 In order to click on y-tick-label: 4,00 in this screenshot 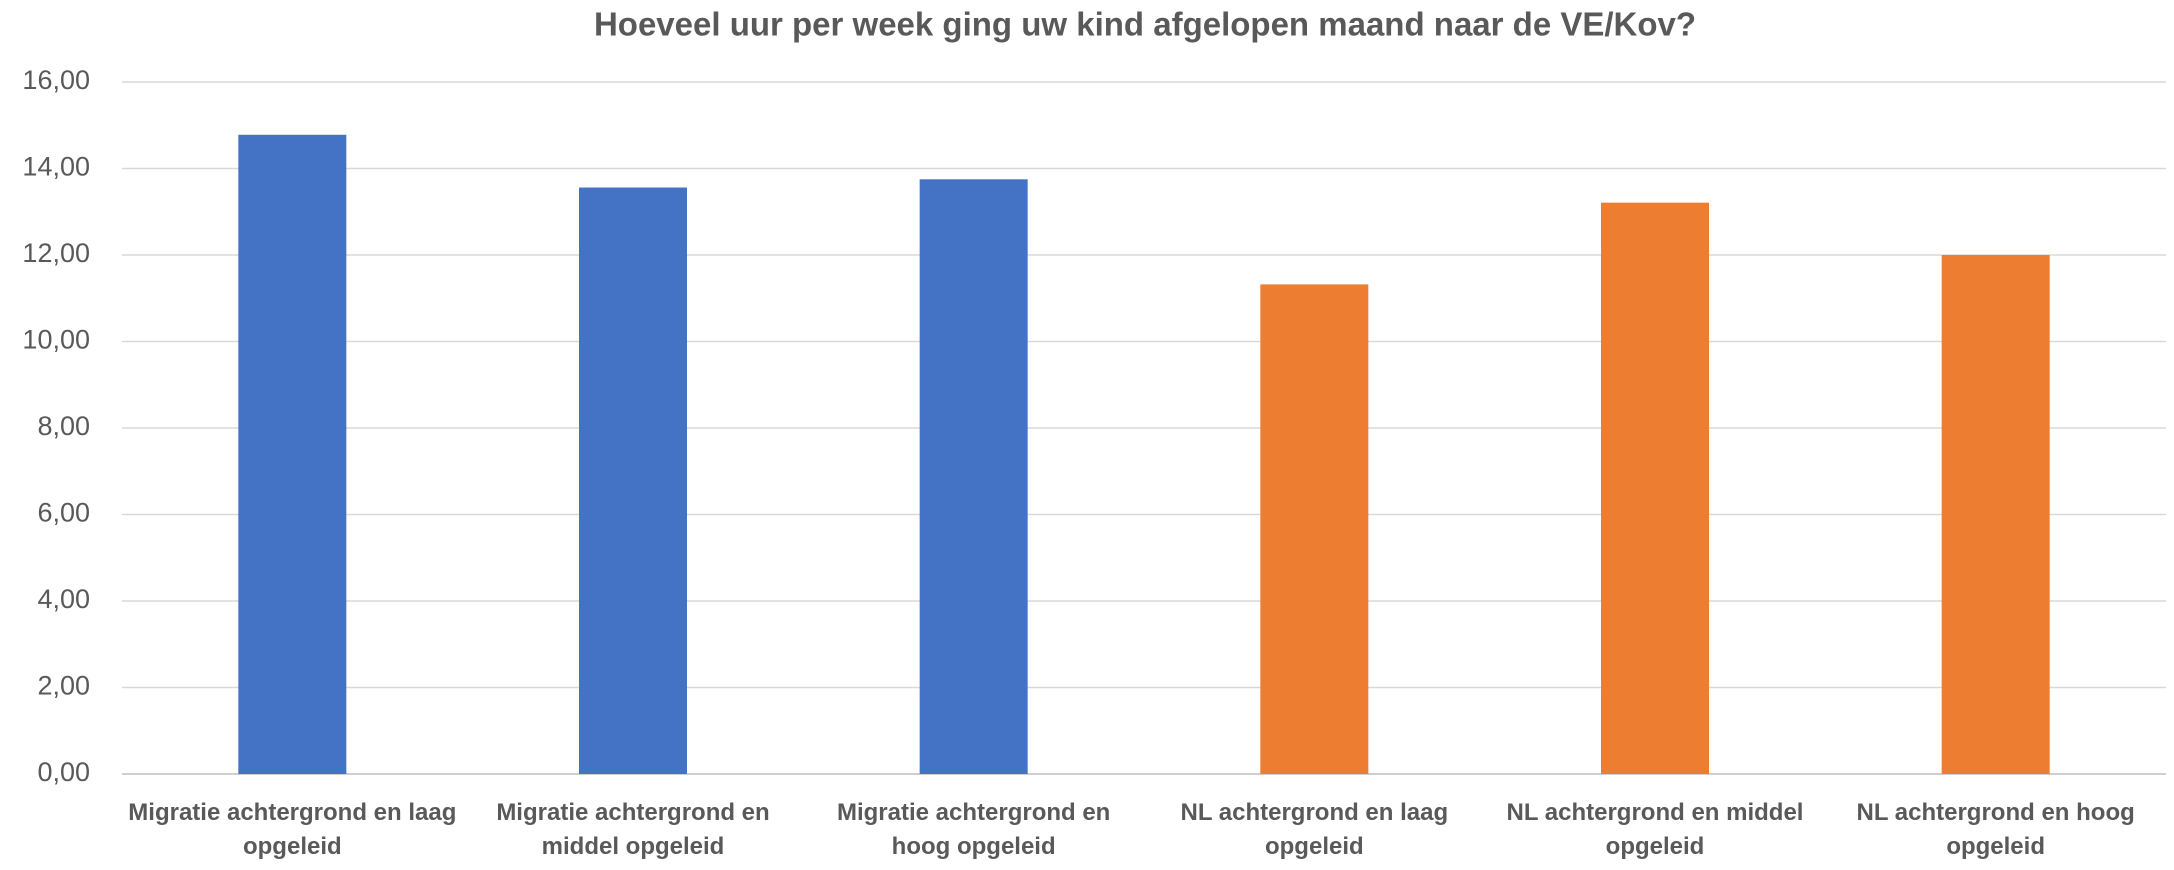, I will do `click(63, 599)`.